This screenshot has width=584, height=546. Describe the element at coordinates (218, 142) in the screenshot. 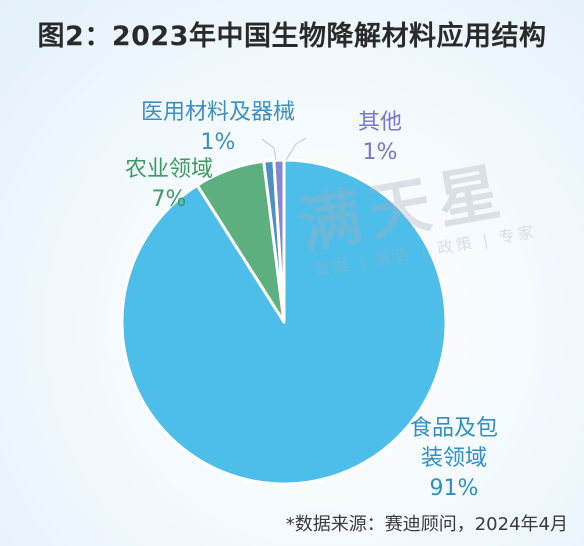

I see `label-medical-percent: 1%` at that location.